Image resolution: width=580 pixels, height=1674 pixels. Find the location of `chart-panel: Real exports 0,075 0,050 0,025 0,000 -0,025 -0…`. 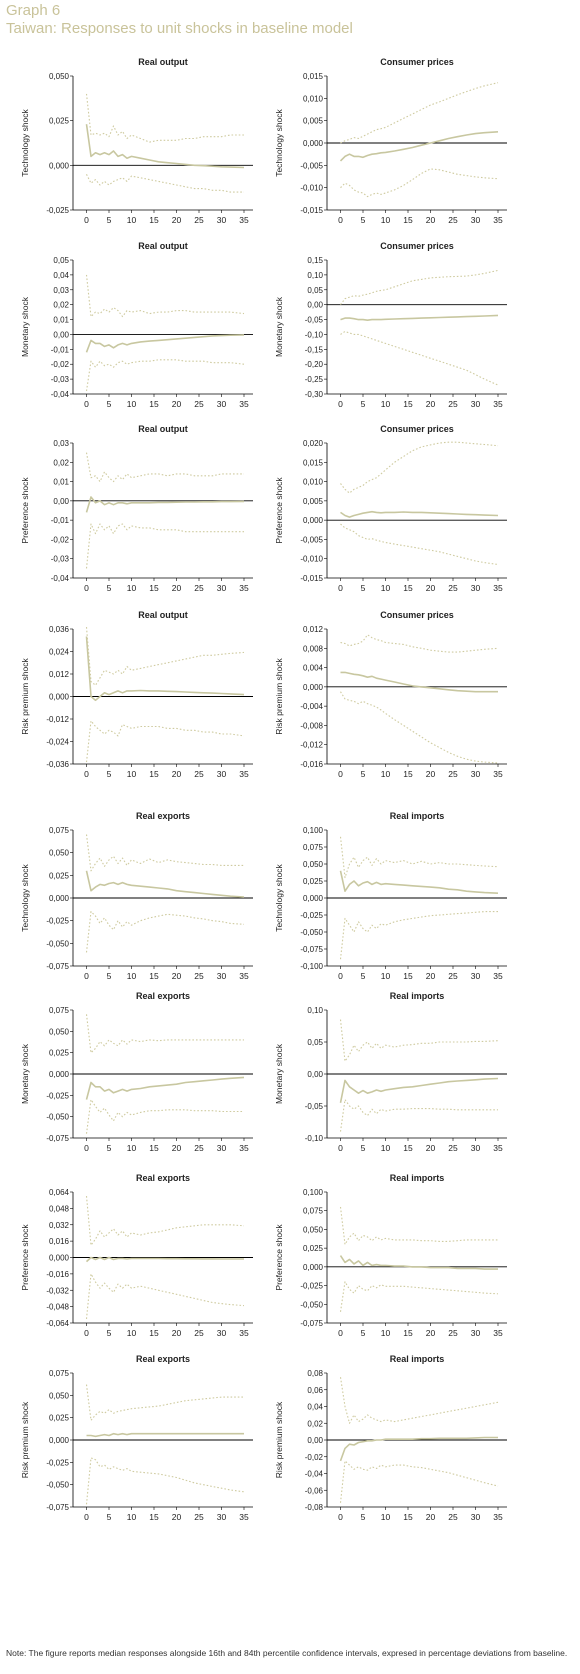

chart-panel: Real exports 0,075 0,050 0,025 0,000 -0,025 -0… is located at coordinates (136, 1438).